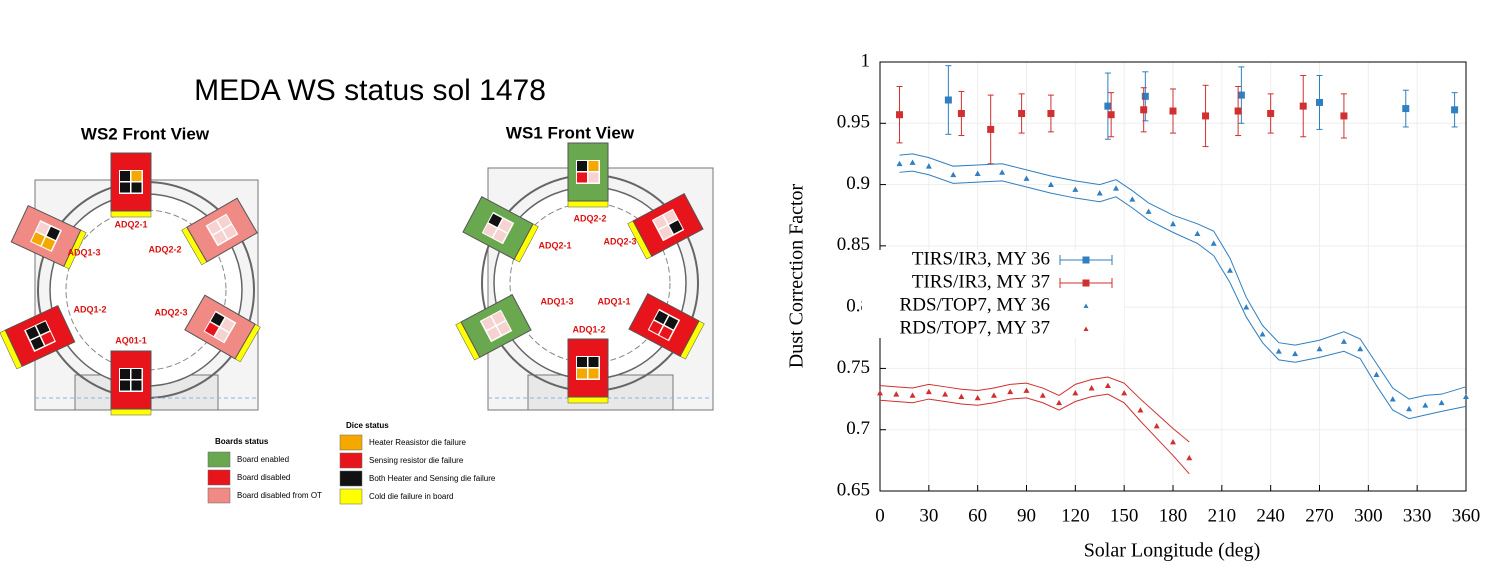 The image size is (1500, 580). I want to click on legend-heading: Boards status, so click(242, 441).